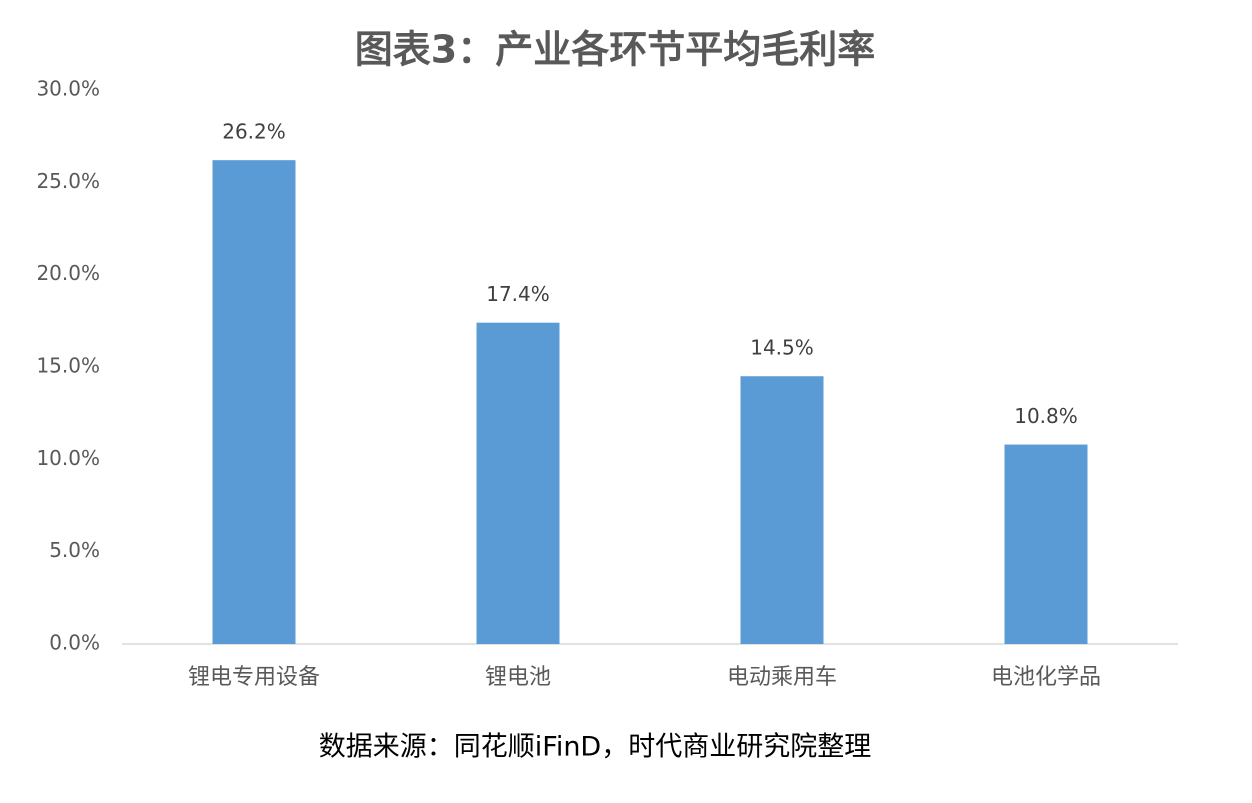  What do you see at coordinates (68, 458) in the screenshot?
I see `y-tick-label: 10.0%` at bounding box center [68, 458].